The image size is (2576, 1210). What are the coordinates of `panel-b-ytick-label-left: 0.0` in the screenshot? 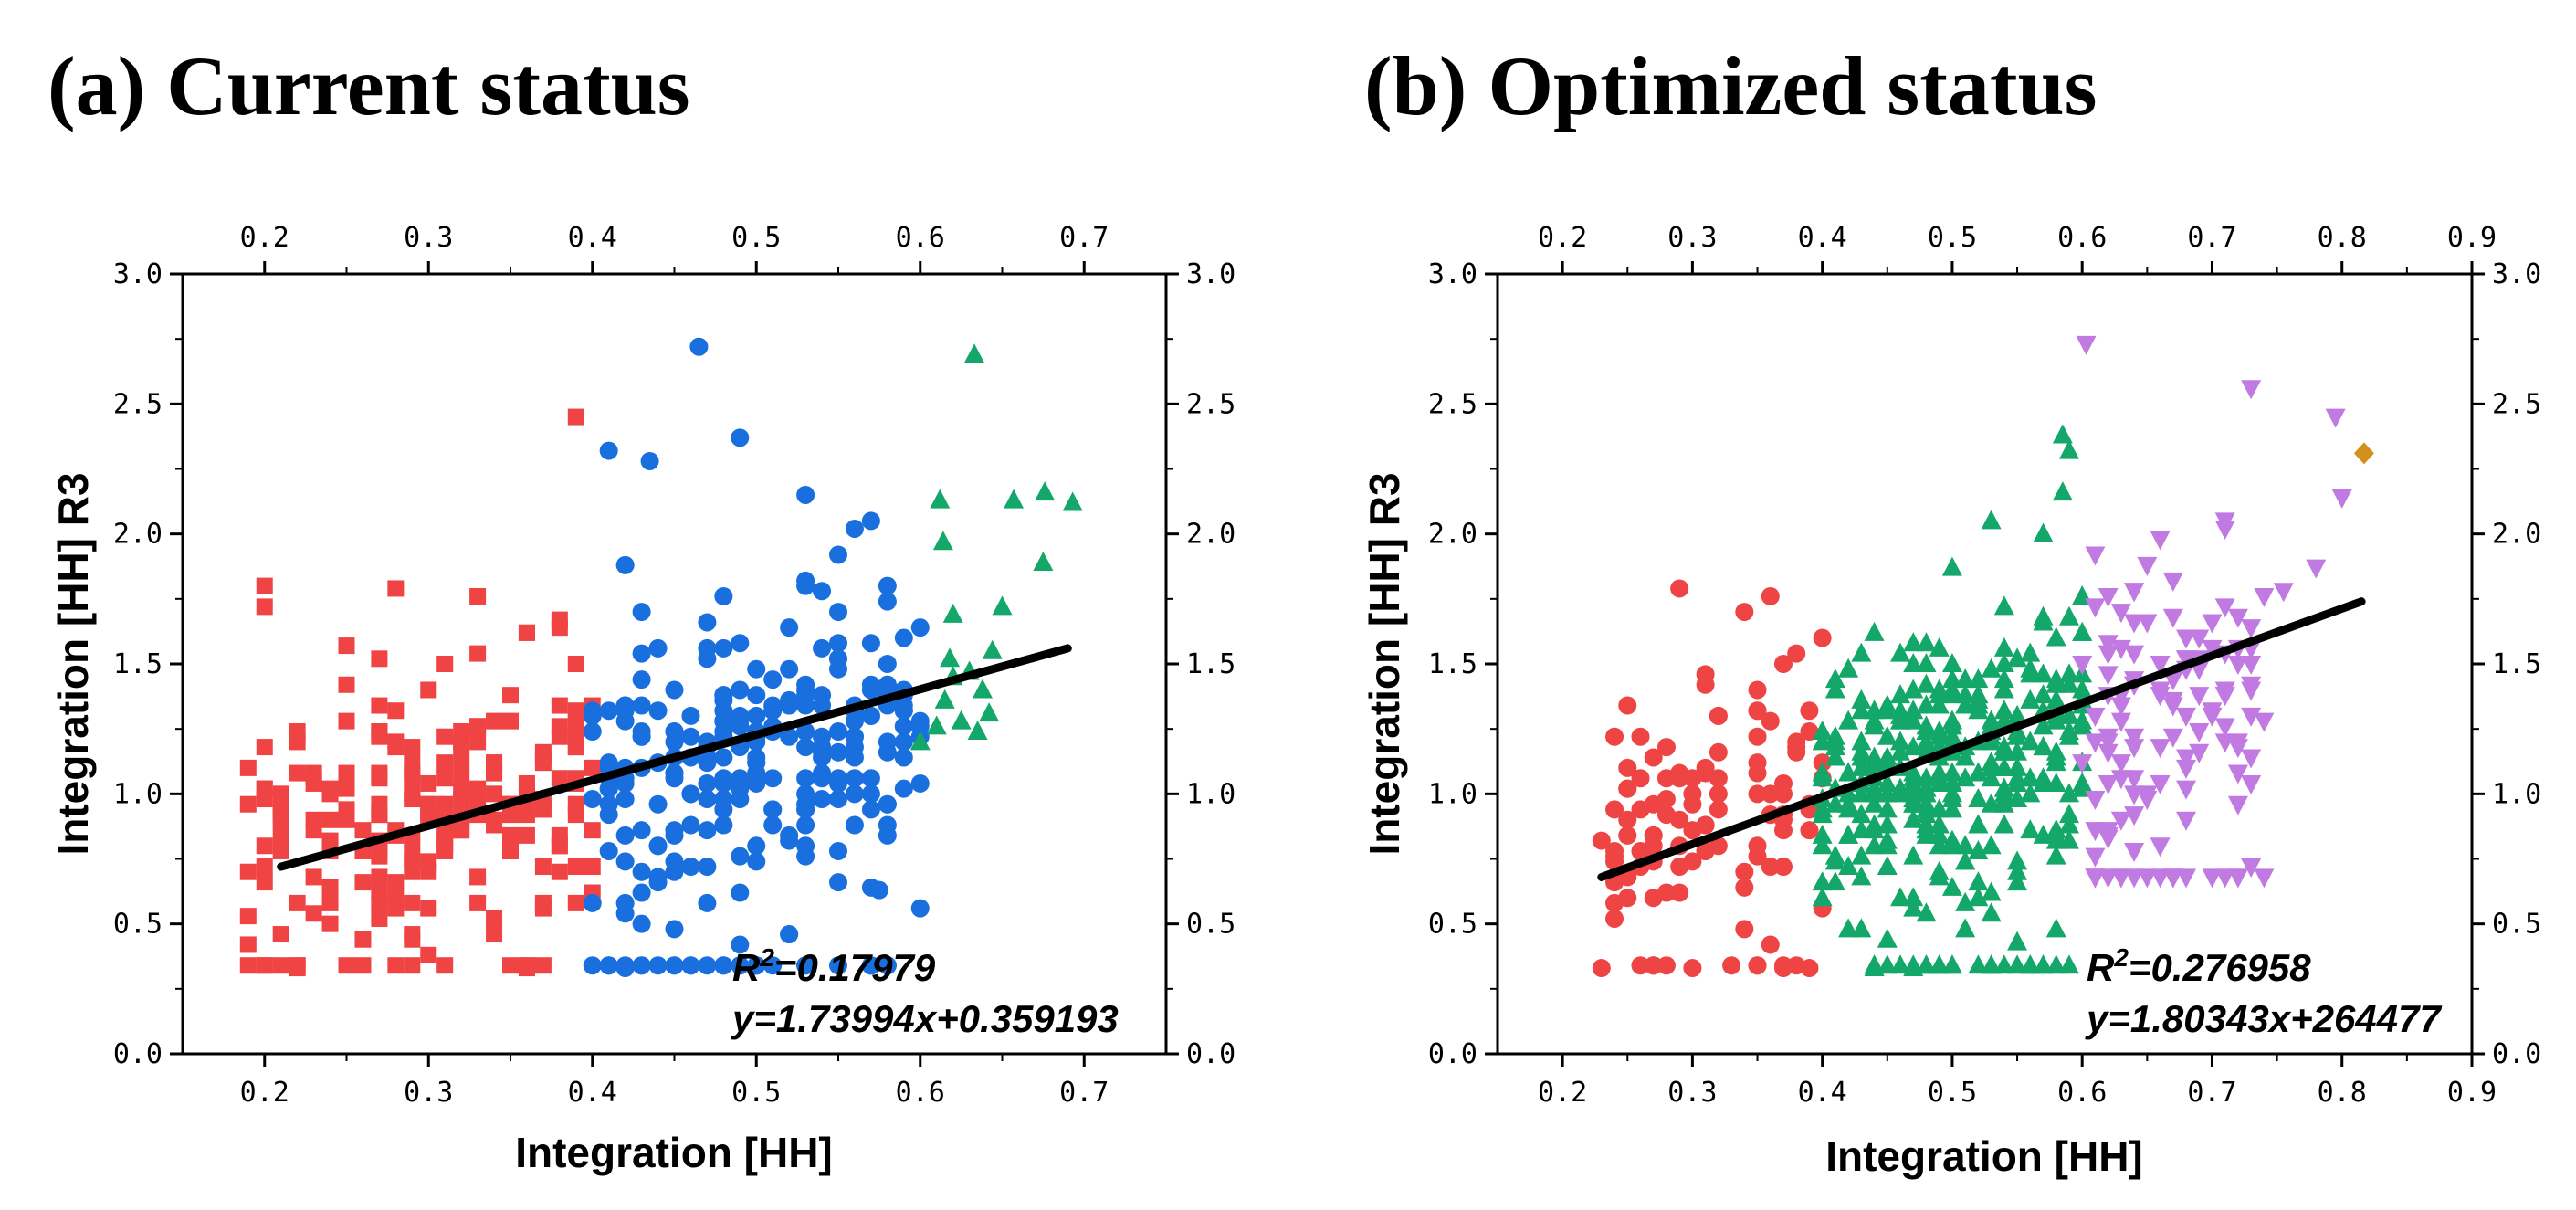 It's located at (1452, 1054).